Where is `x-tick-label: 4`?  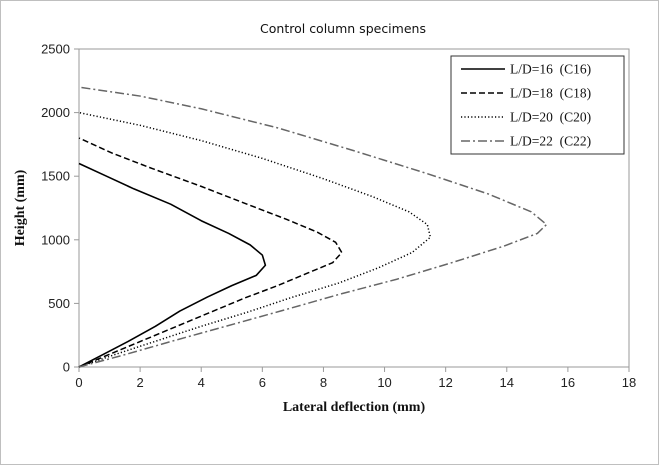 x-tick-label: 4 is located at coordinates (201, 382).